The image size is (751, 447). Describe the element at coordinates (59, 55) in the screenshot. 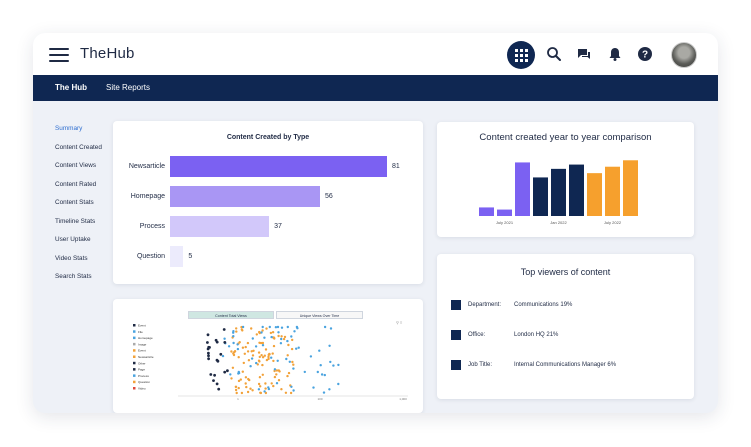

I see `menu-icon` at that location.